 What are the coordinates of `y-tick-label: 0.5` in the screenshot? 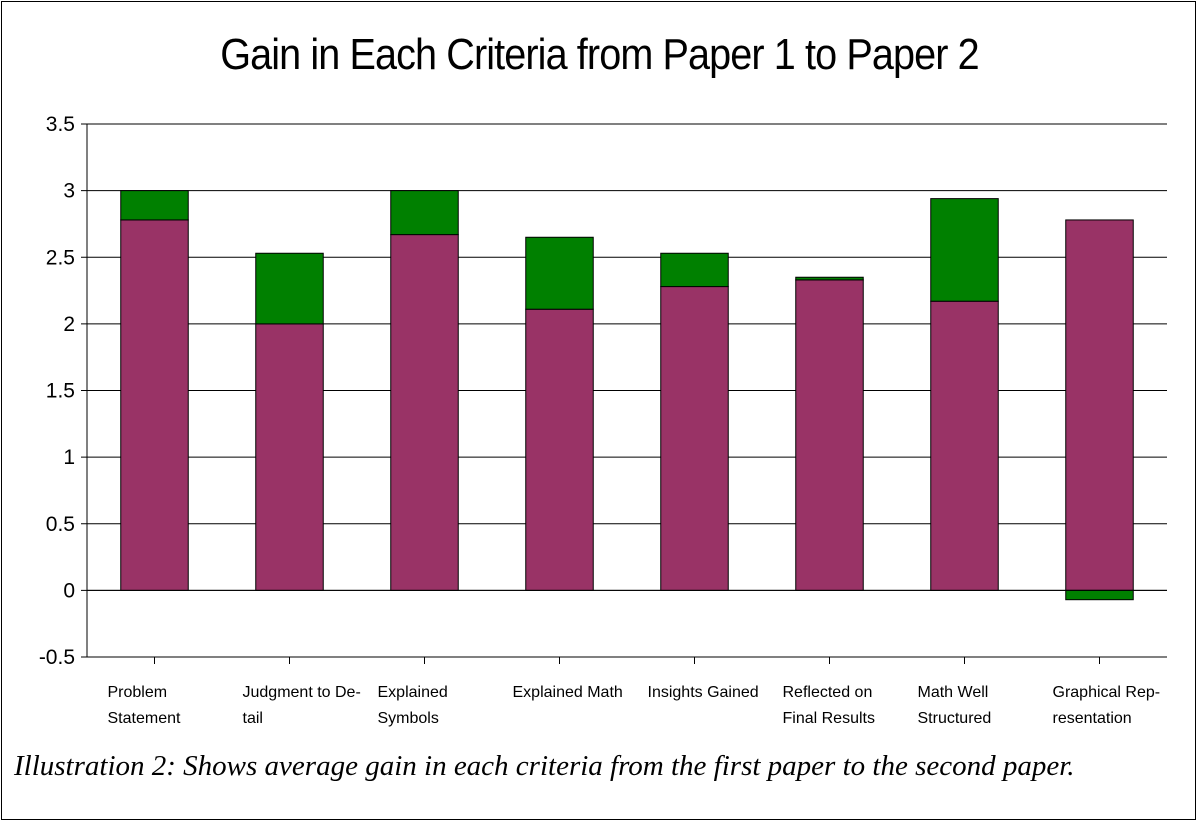 It's located at (60, 524).